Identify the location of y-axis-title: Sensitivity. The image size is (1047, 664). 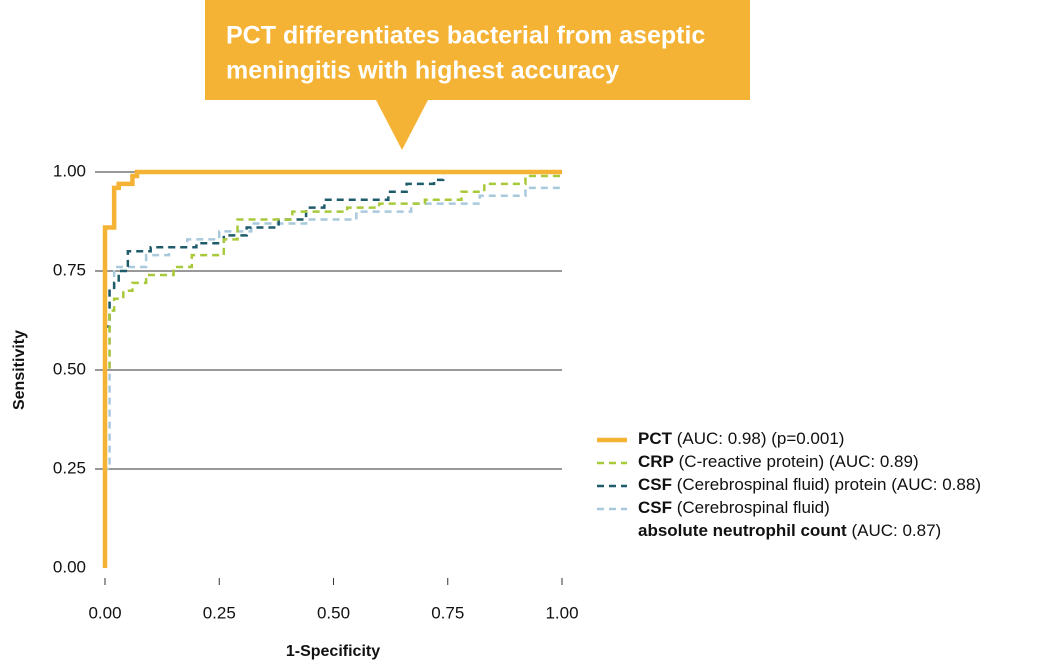
(19, 370).